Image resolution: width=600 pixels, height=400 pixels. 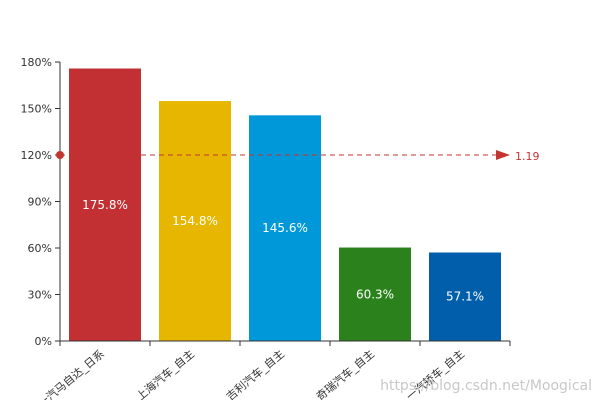 I want to click on bar-data-label: 154.8%, so click(x=195, y=221).